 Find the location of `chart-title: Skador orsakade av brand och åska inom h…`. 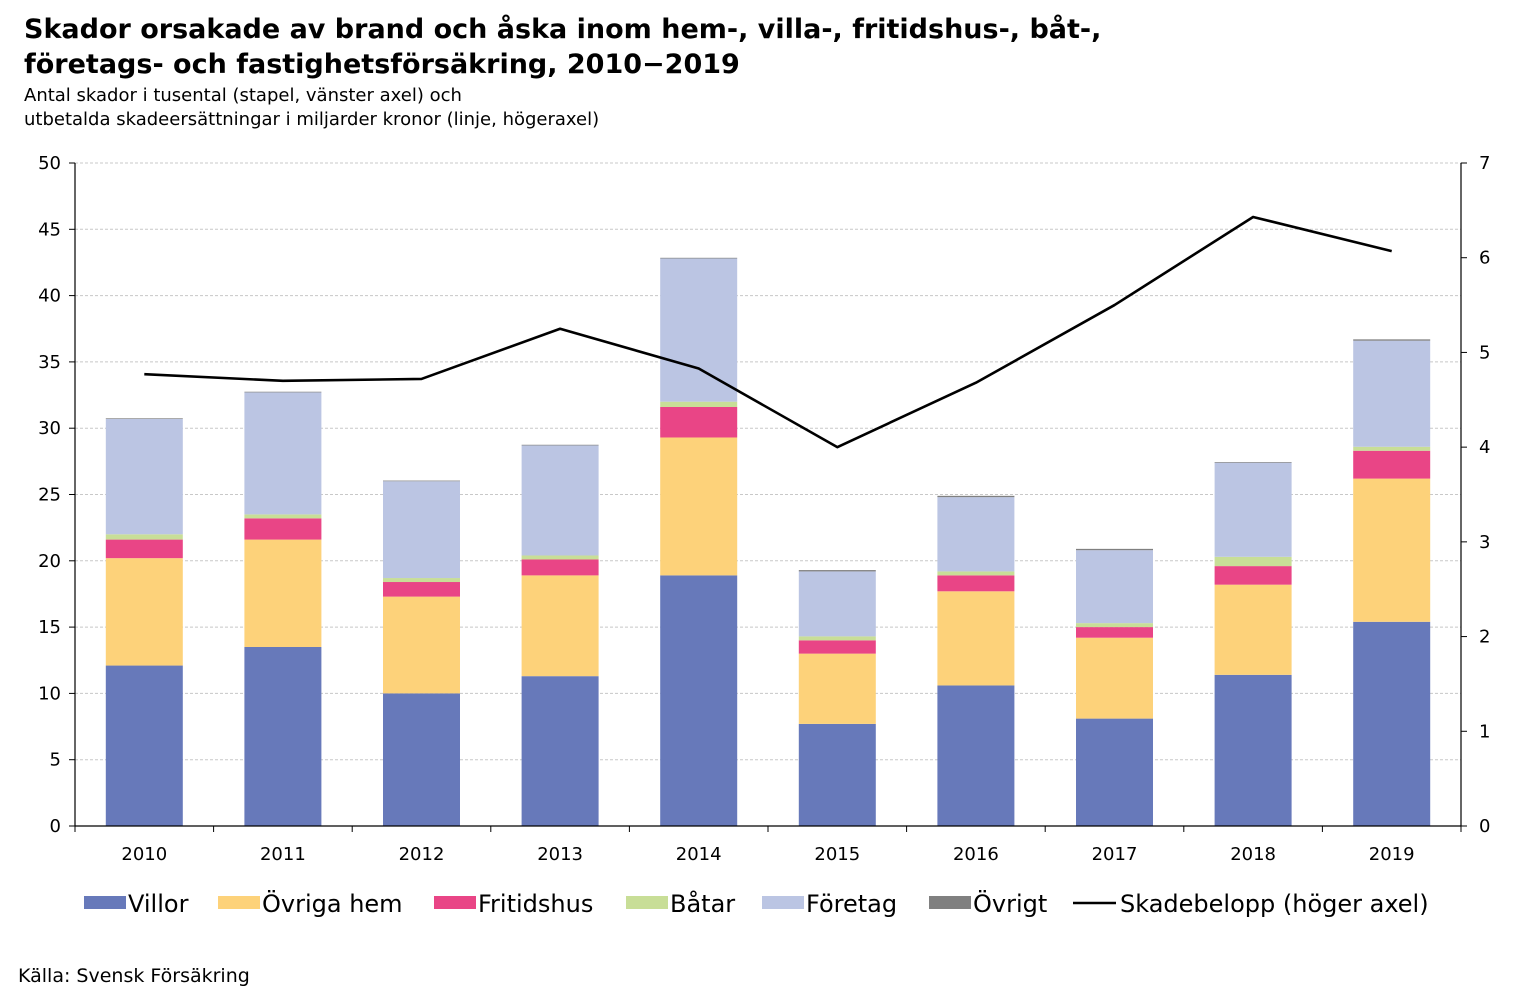

chart-title: Skador orsakade av brand och åska inom h… is located at coordinates (764, 47).